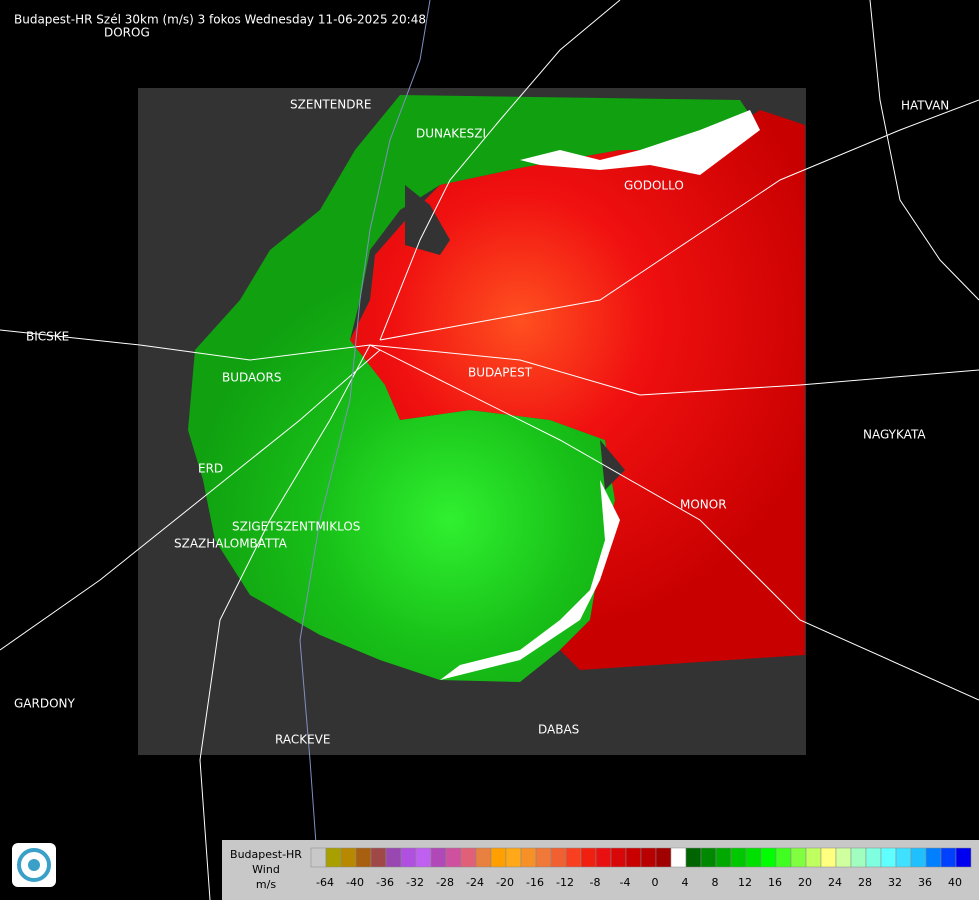  I want to click on legend-tick: -16, so click(535, 882).